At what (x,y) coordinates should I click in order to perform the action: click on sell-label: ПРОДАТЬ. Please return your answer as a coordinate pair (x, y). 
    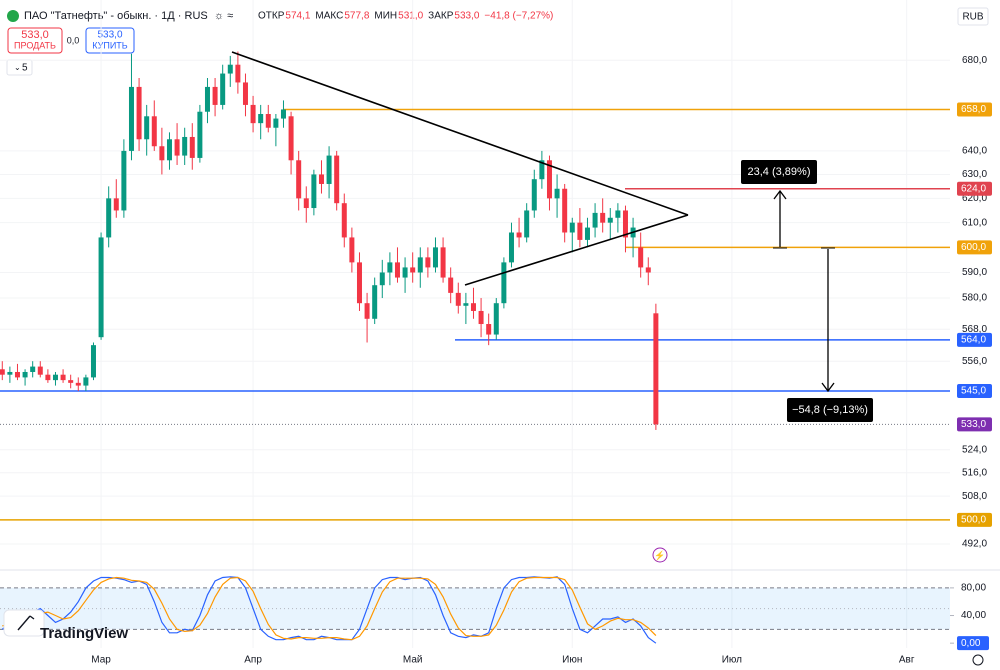
    Looking at the image, I should click on (35, 45).